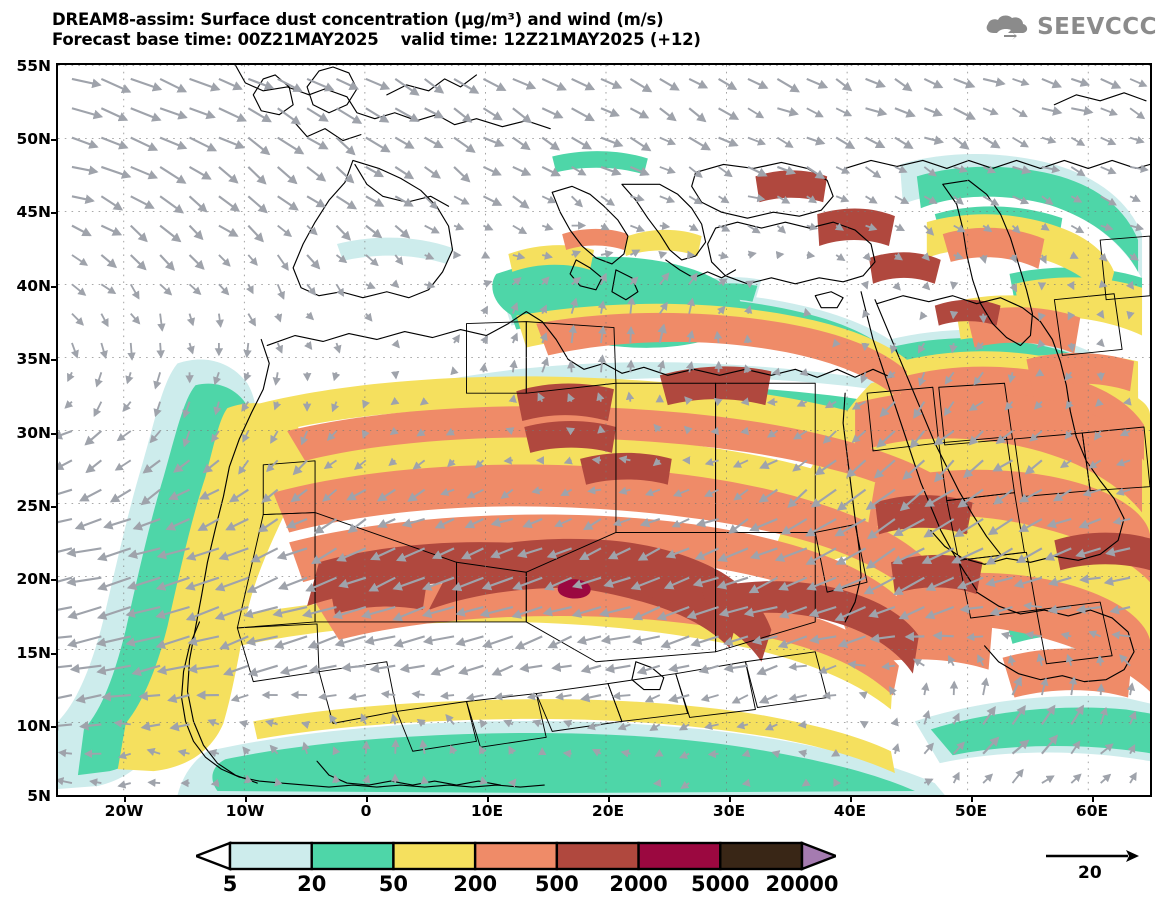 The height and width of the screenshot is (907, 1165). I want to click on colorbar-tick-label: 5000, so click(720, 884).